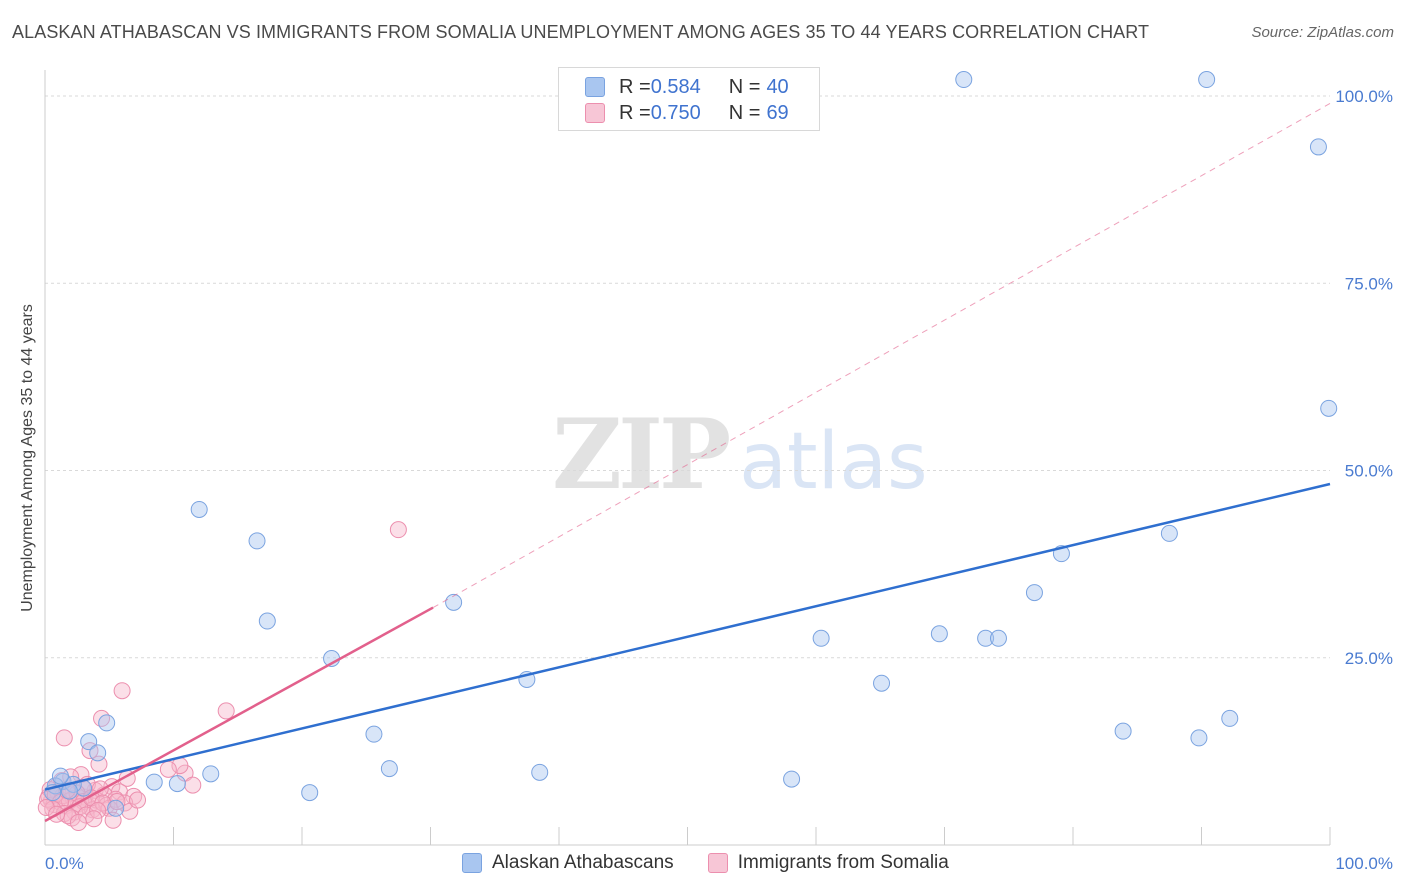 The height and width of the screenshot is (892, 1406). I want to click on legend-r-value: 0.750, so click(675, 112).